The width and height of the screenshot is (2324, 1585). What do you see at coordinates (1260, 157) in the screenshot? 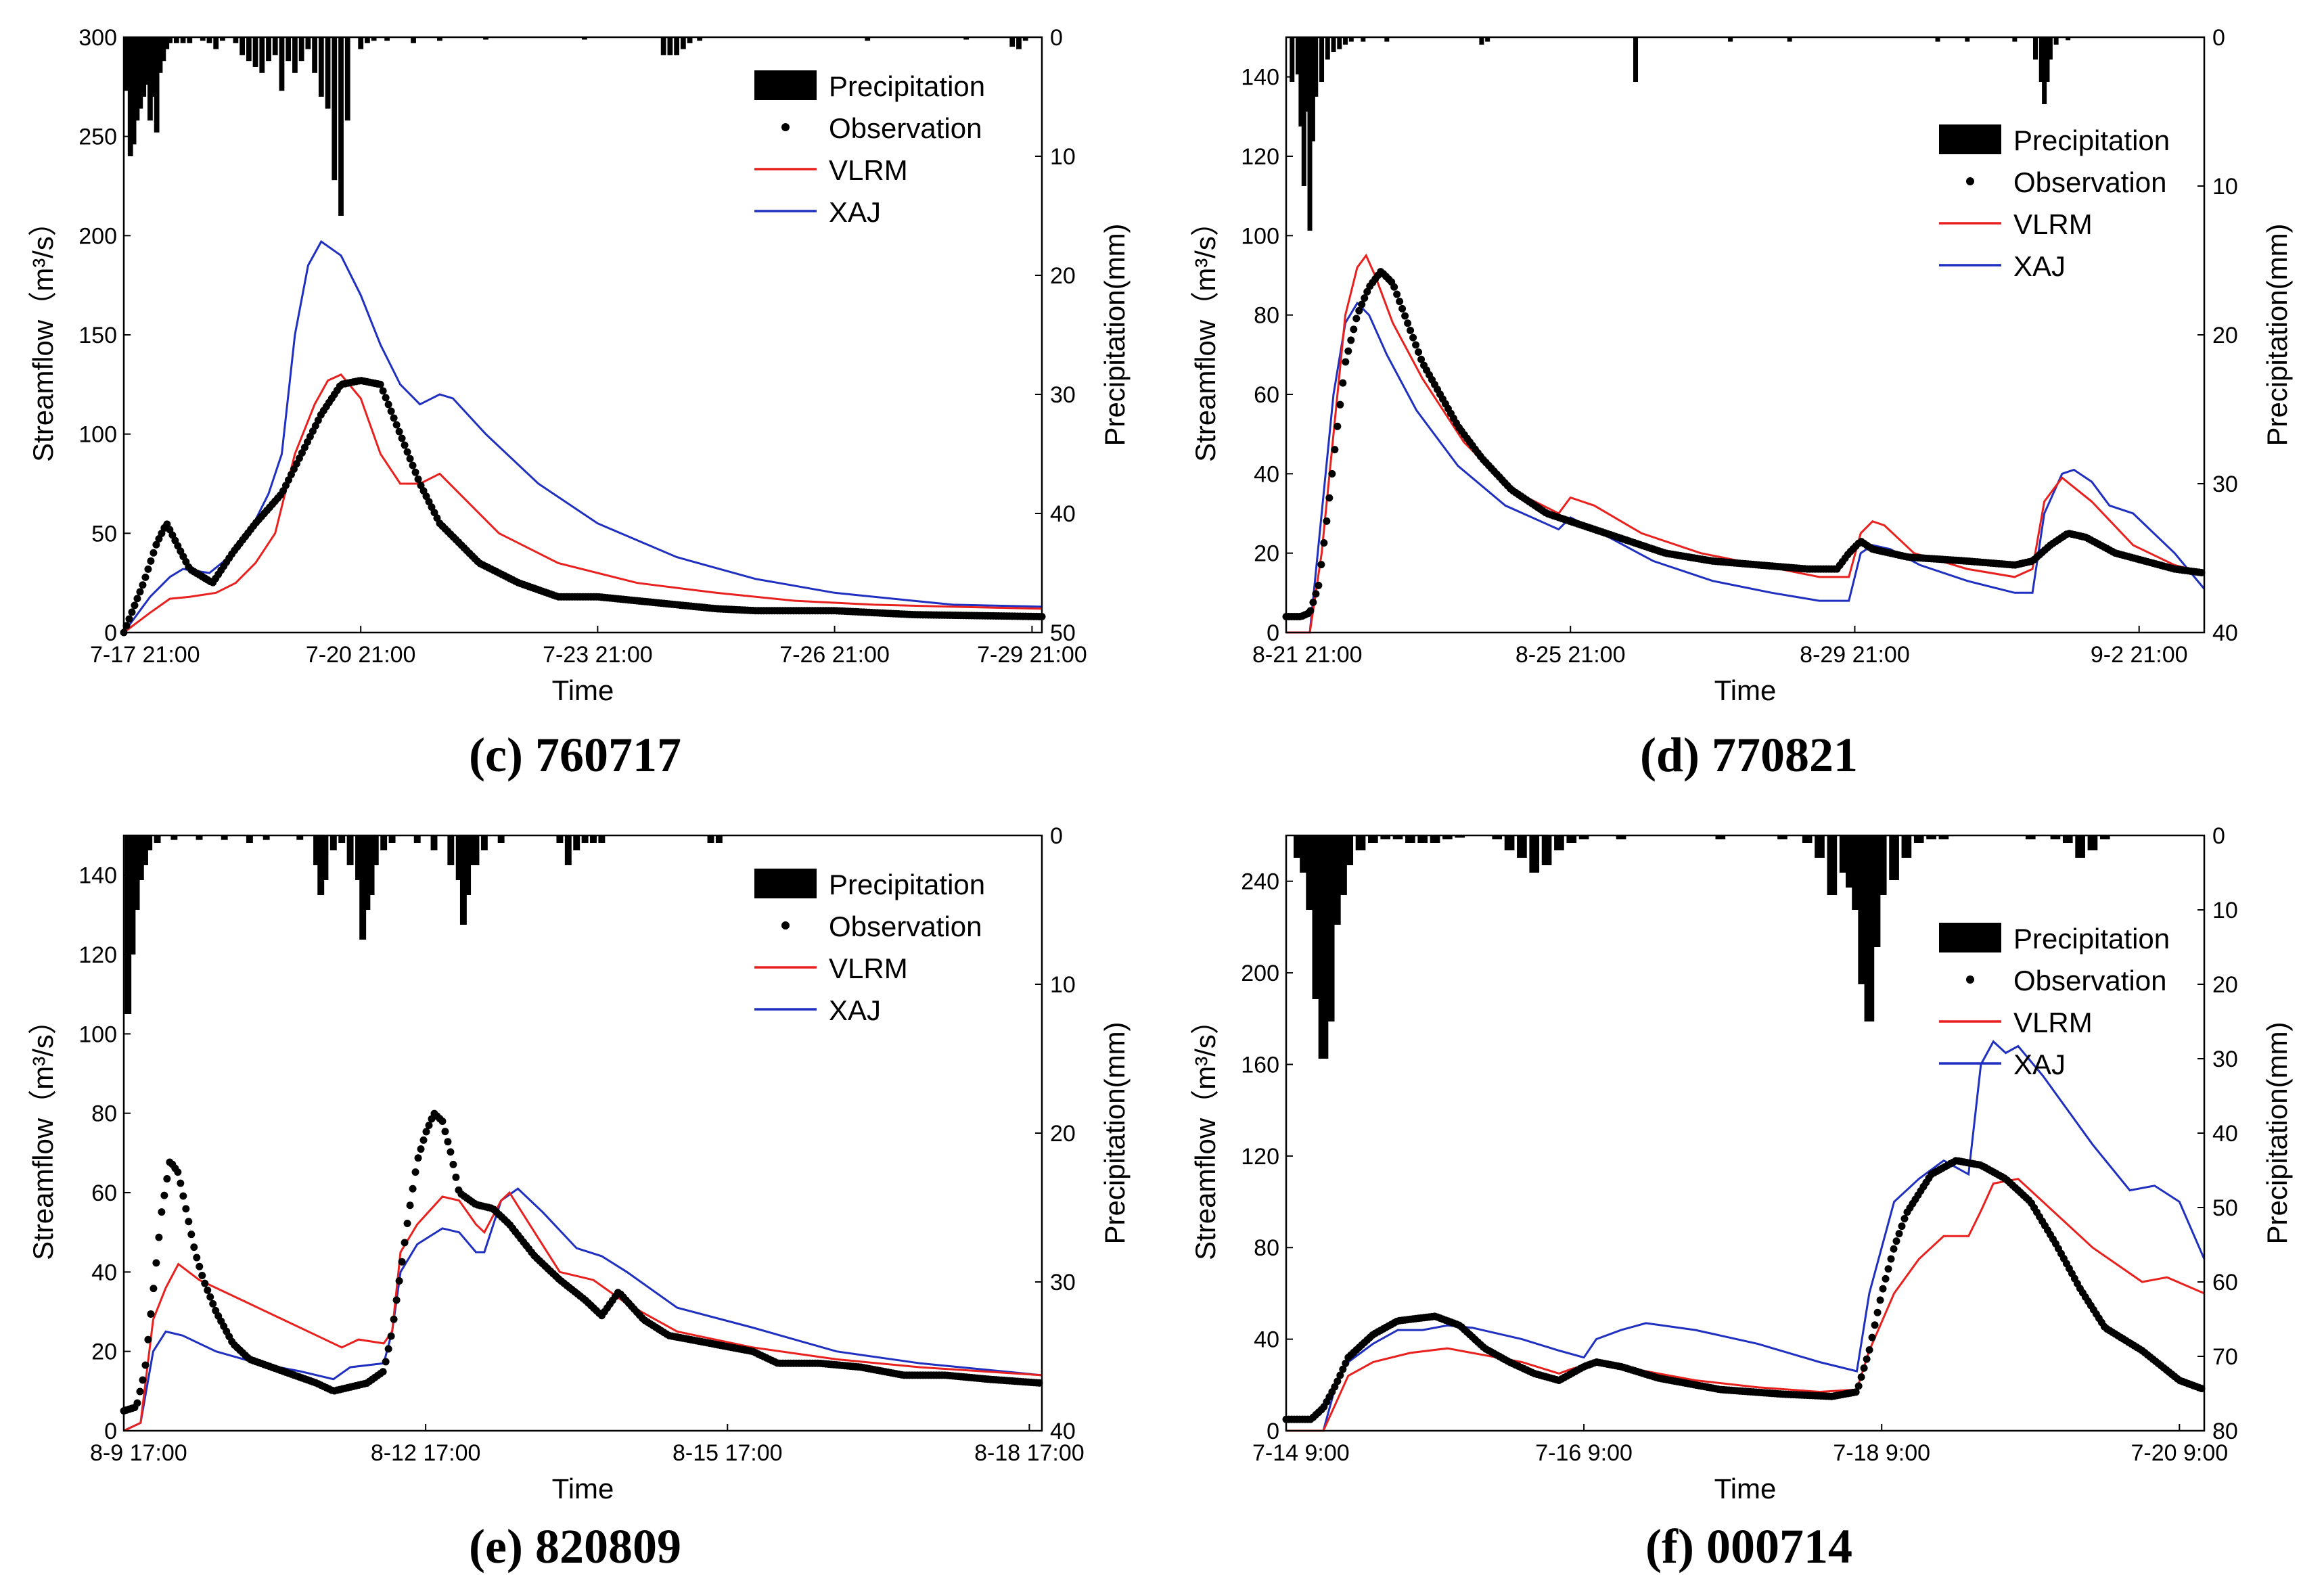
I see `y-tick-label: 120` at bounding box center [1260, 157].